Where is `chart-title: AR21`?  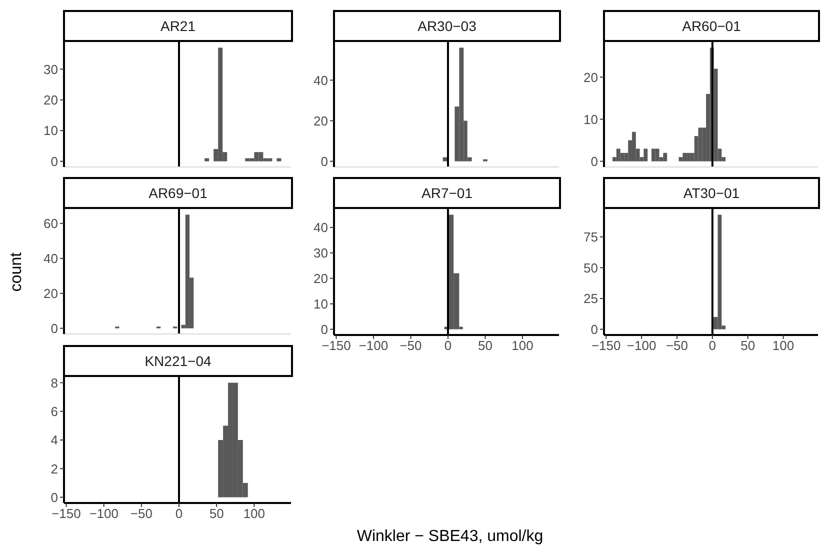 chart-title: AR21 is located at coordinates (178, 26).